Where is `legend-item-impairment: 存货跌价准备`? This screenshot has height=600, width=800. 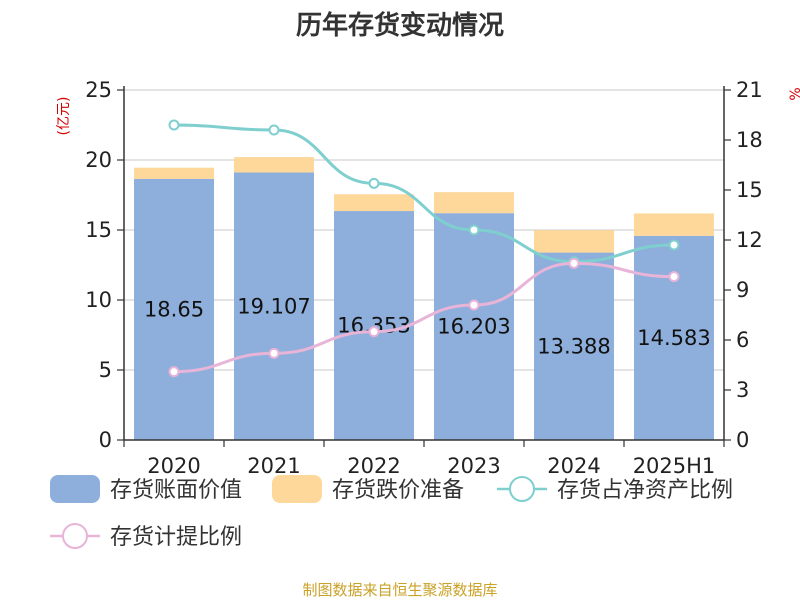
legend-item-impairment: 存货跌价准备 is located at coordinates (368, 489).